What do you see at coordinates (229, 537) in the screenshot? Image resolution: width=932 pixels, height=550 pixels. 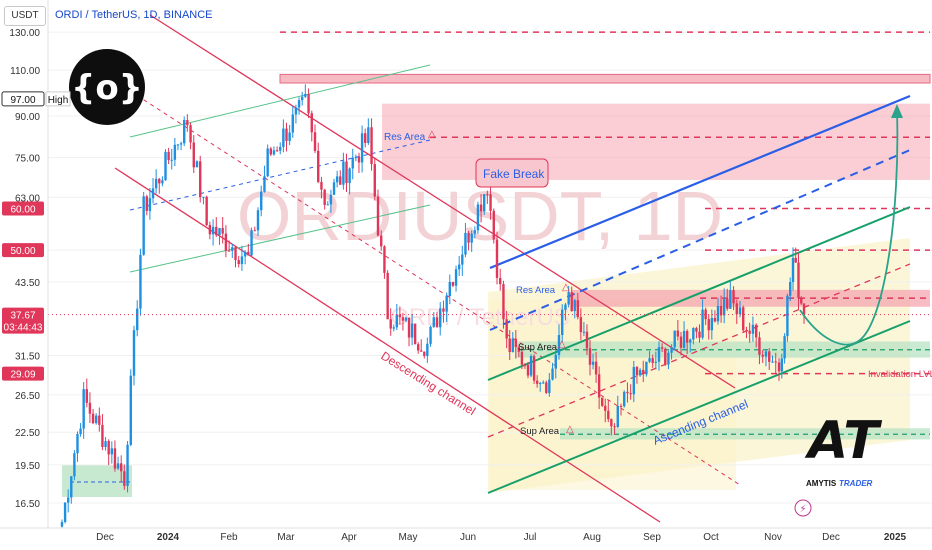 I see `x-tick-label-2: Feb` at bounding box center [229, 537].